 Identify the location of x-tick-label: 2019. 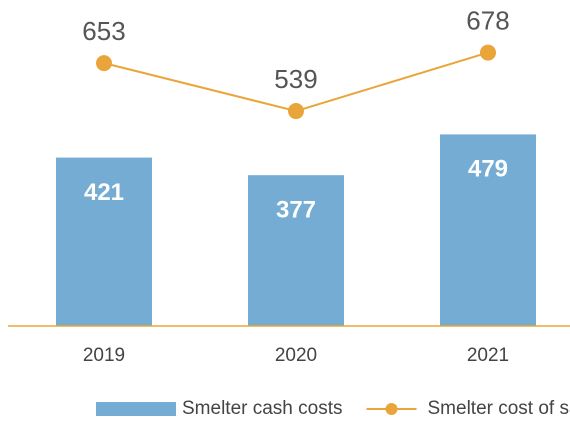
(104, 355).